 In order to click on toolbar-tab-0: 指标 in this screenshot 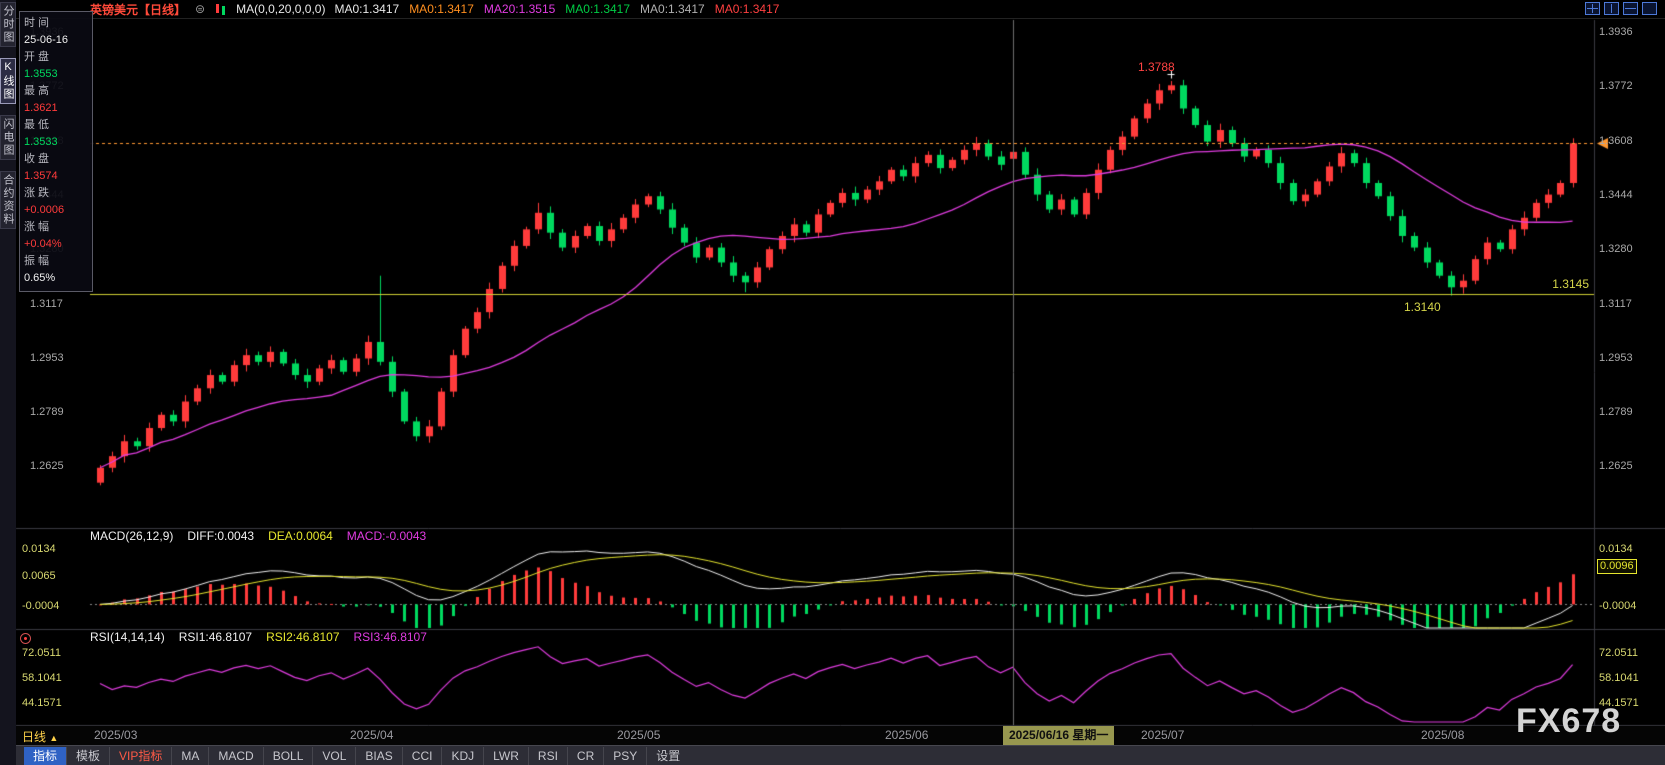, I will do `click(45, 755)`.